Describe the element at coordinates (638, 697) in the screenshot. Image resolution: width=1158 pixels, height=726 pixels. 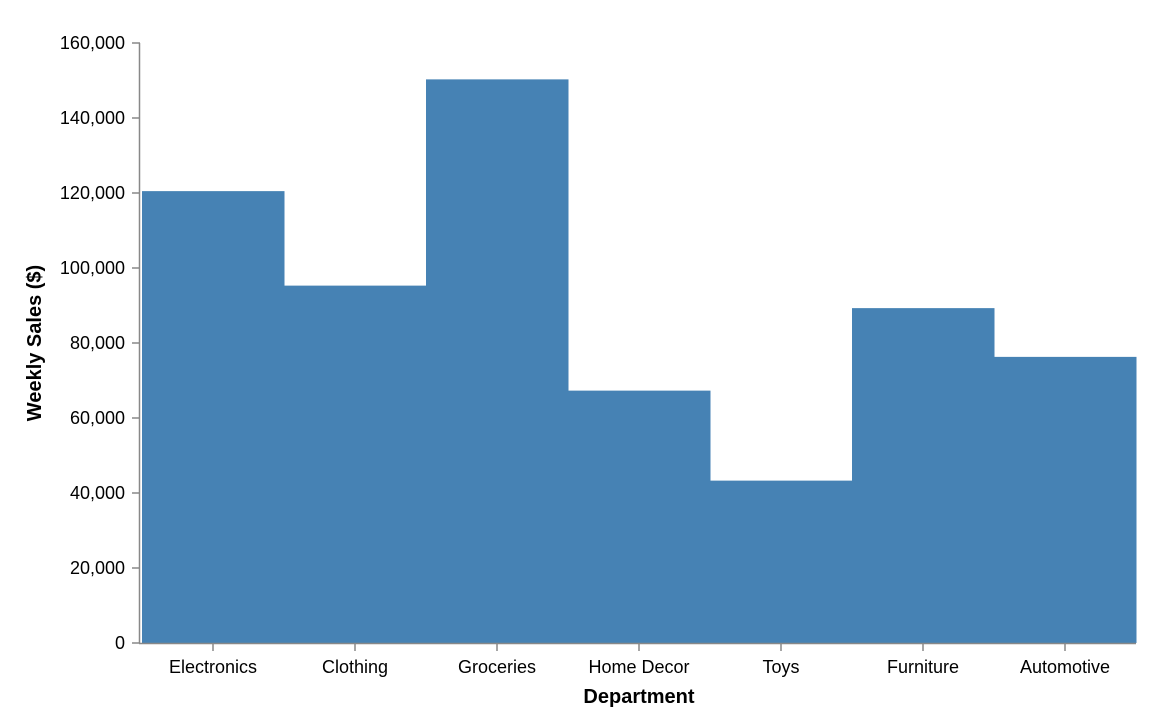
I see `x-axis-title: Department` at that location.